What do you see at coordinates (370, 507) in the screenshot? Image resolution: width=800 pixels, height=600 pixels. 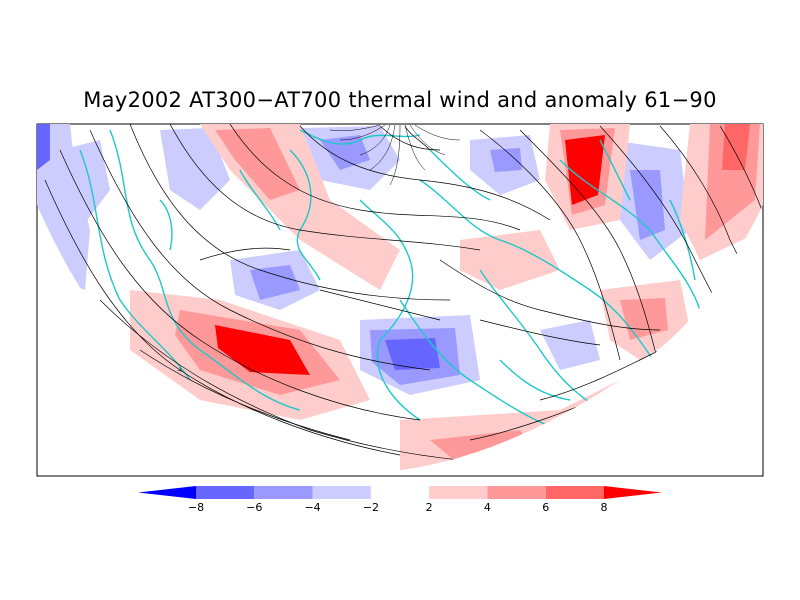 I see `colorbar-tick-label: −2` at bounding box center [370, 507].